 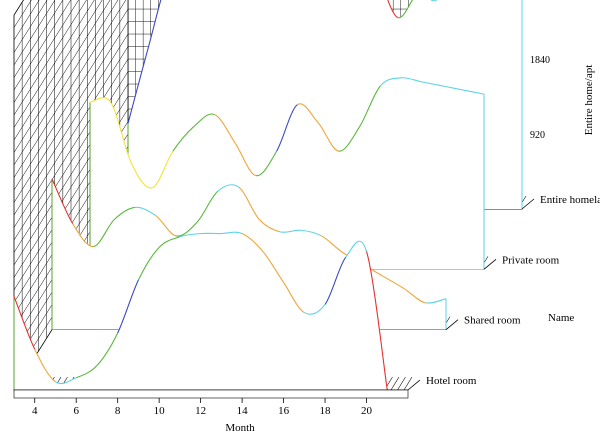 What do you see at coordinates (537, 135) in the screenshot?
I see `z-tick-label: 920` at bounding box center [537, 135].